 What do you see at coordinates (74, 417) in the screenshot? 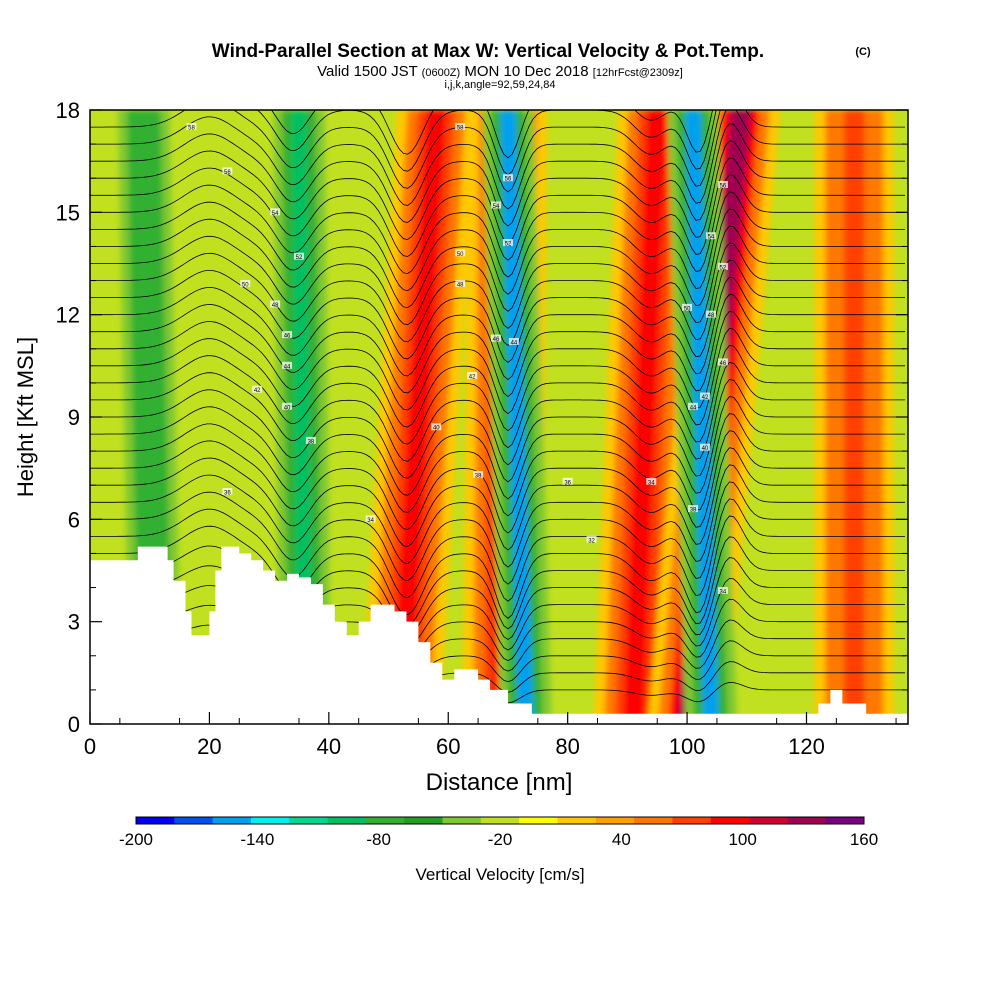
I see `y-tick-label: 9` at bounding box center [74, 417].